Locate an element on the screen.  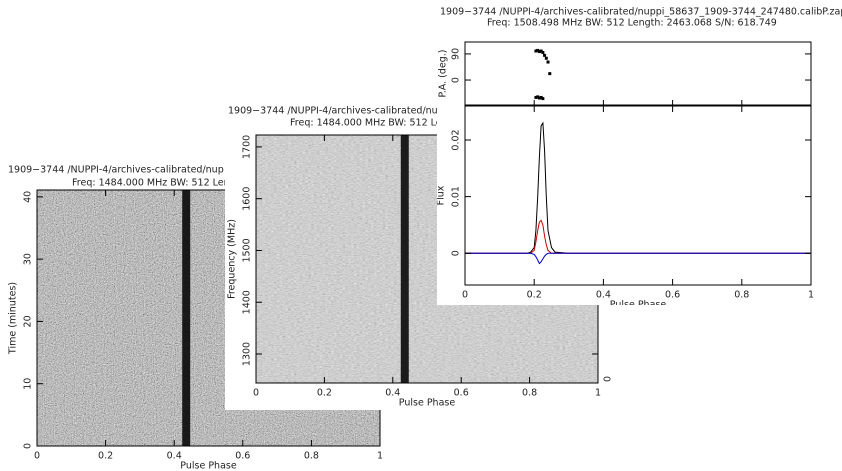
y-tick-label: 10 is located at coordinates (28, 384).